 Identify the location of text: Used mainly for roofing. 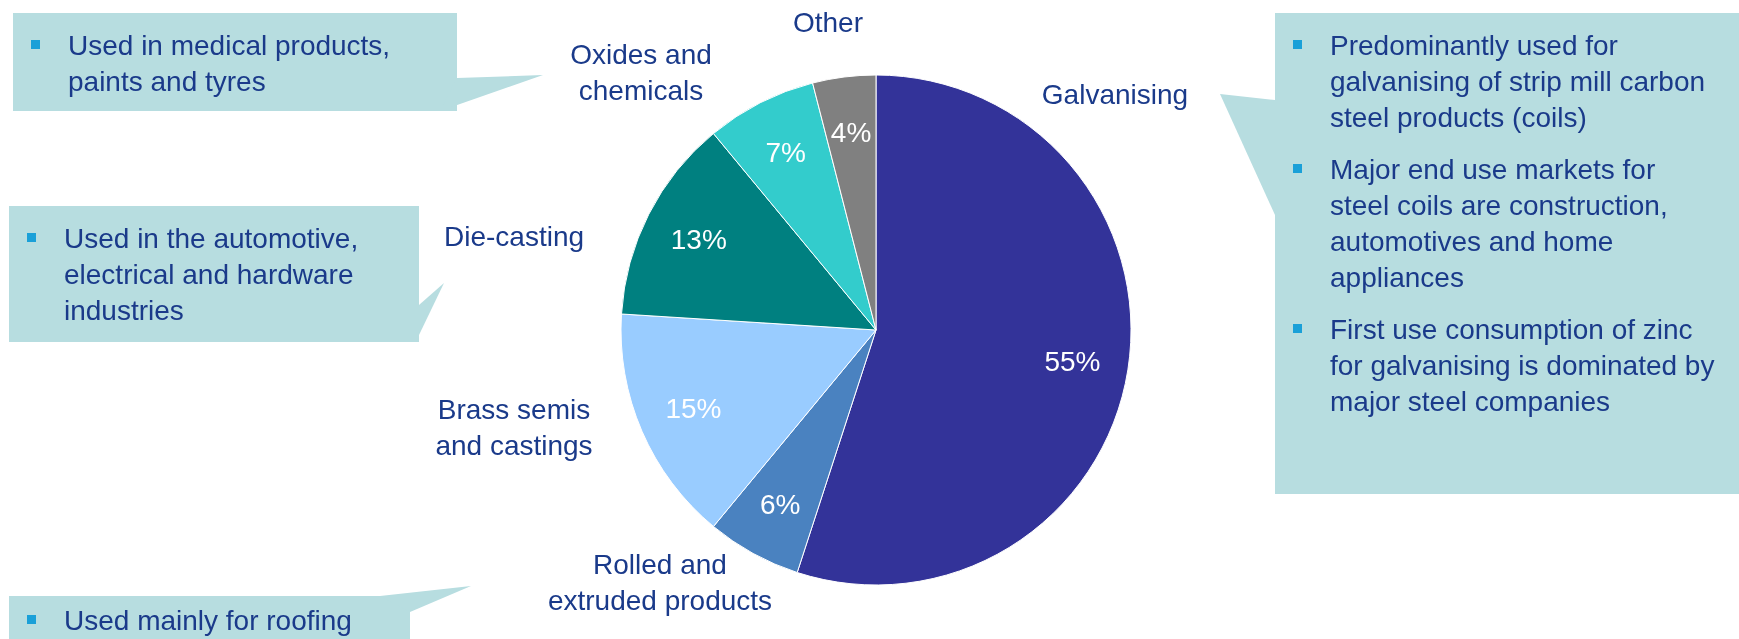
(208, 620).